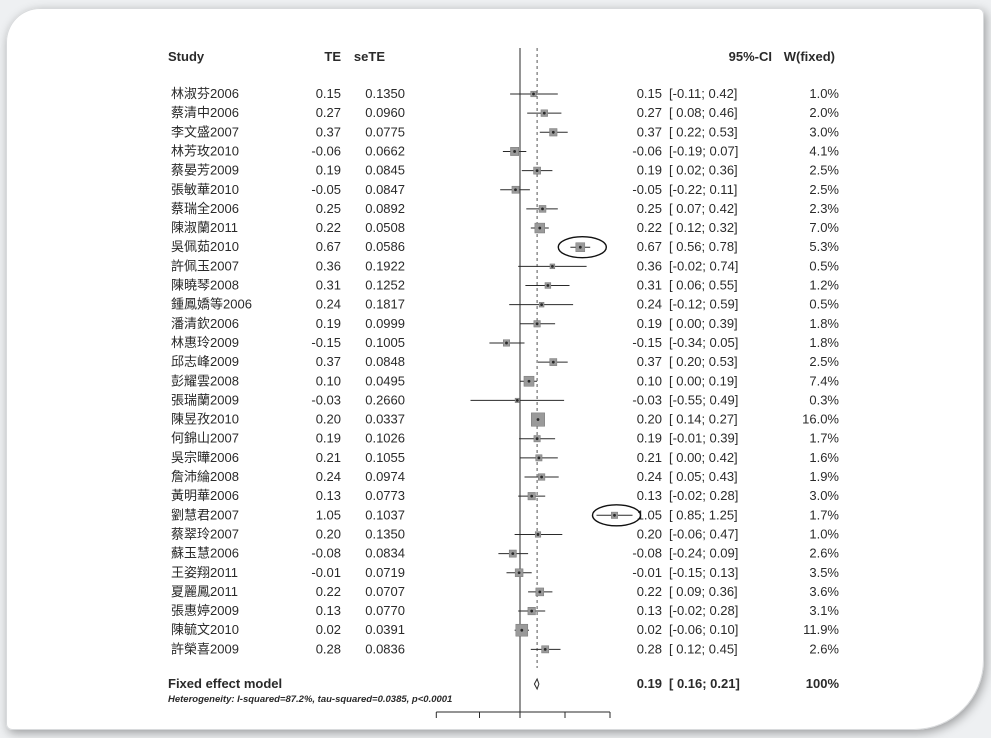 The image size is (991, 738). Describe the element at coordinates (649, 514) in the screenshot. I see `study-te-right: 1.05` at that location.